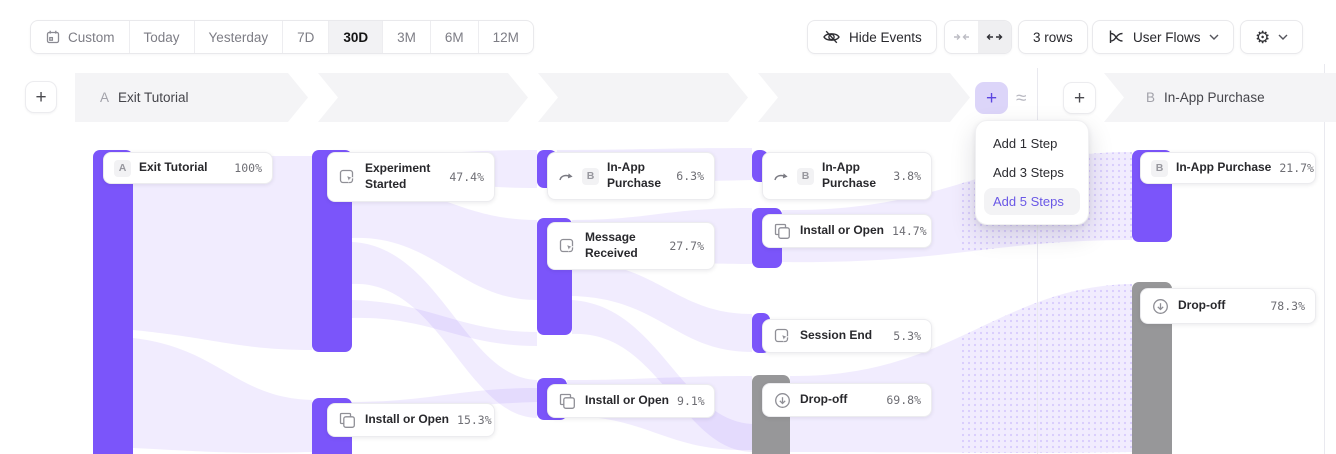 The image size is (1336, 454). I want to click on date-range-today: Today, so click(162, 37).